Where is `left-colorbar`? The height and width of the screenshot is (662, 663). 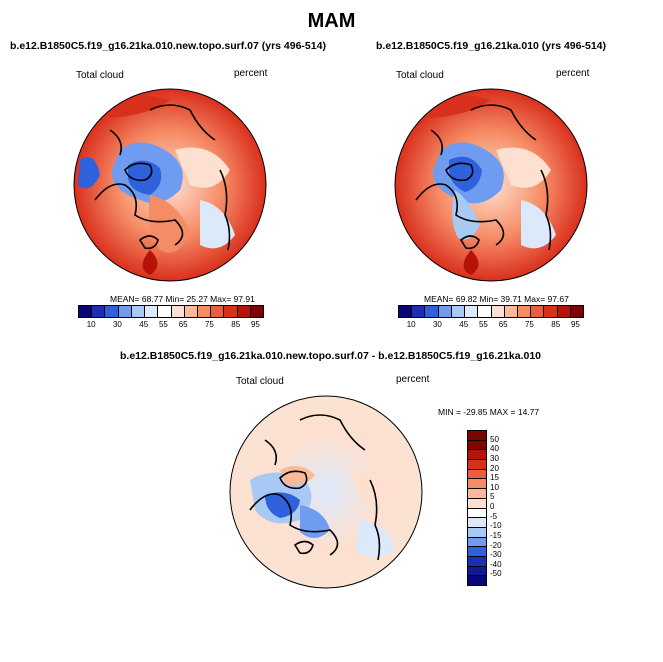
left-colorbar is located at coordinates (171, 311).